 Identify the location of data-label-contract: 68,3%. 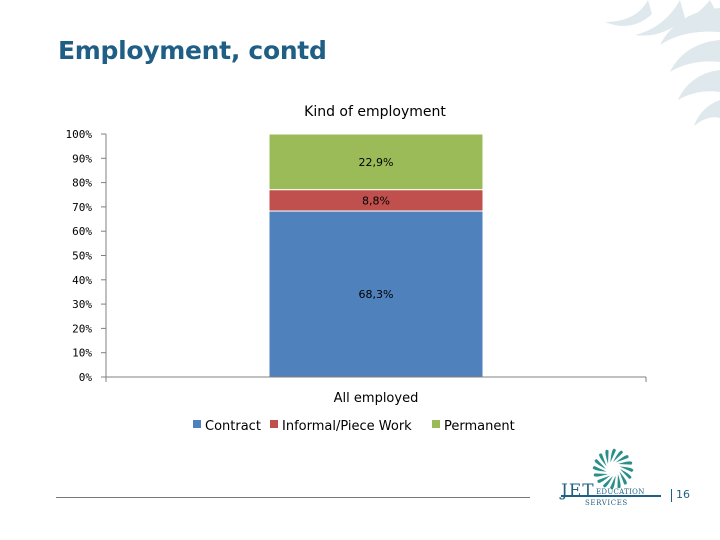
(376, 294).